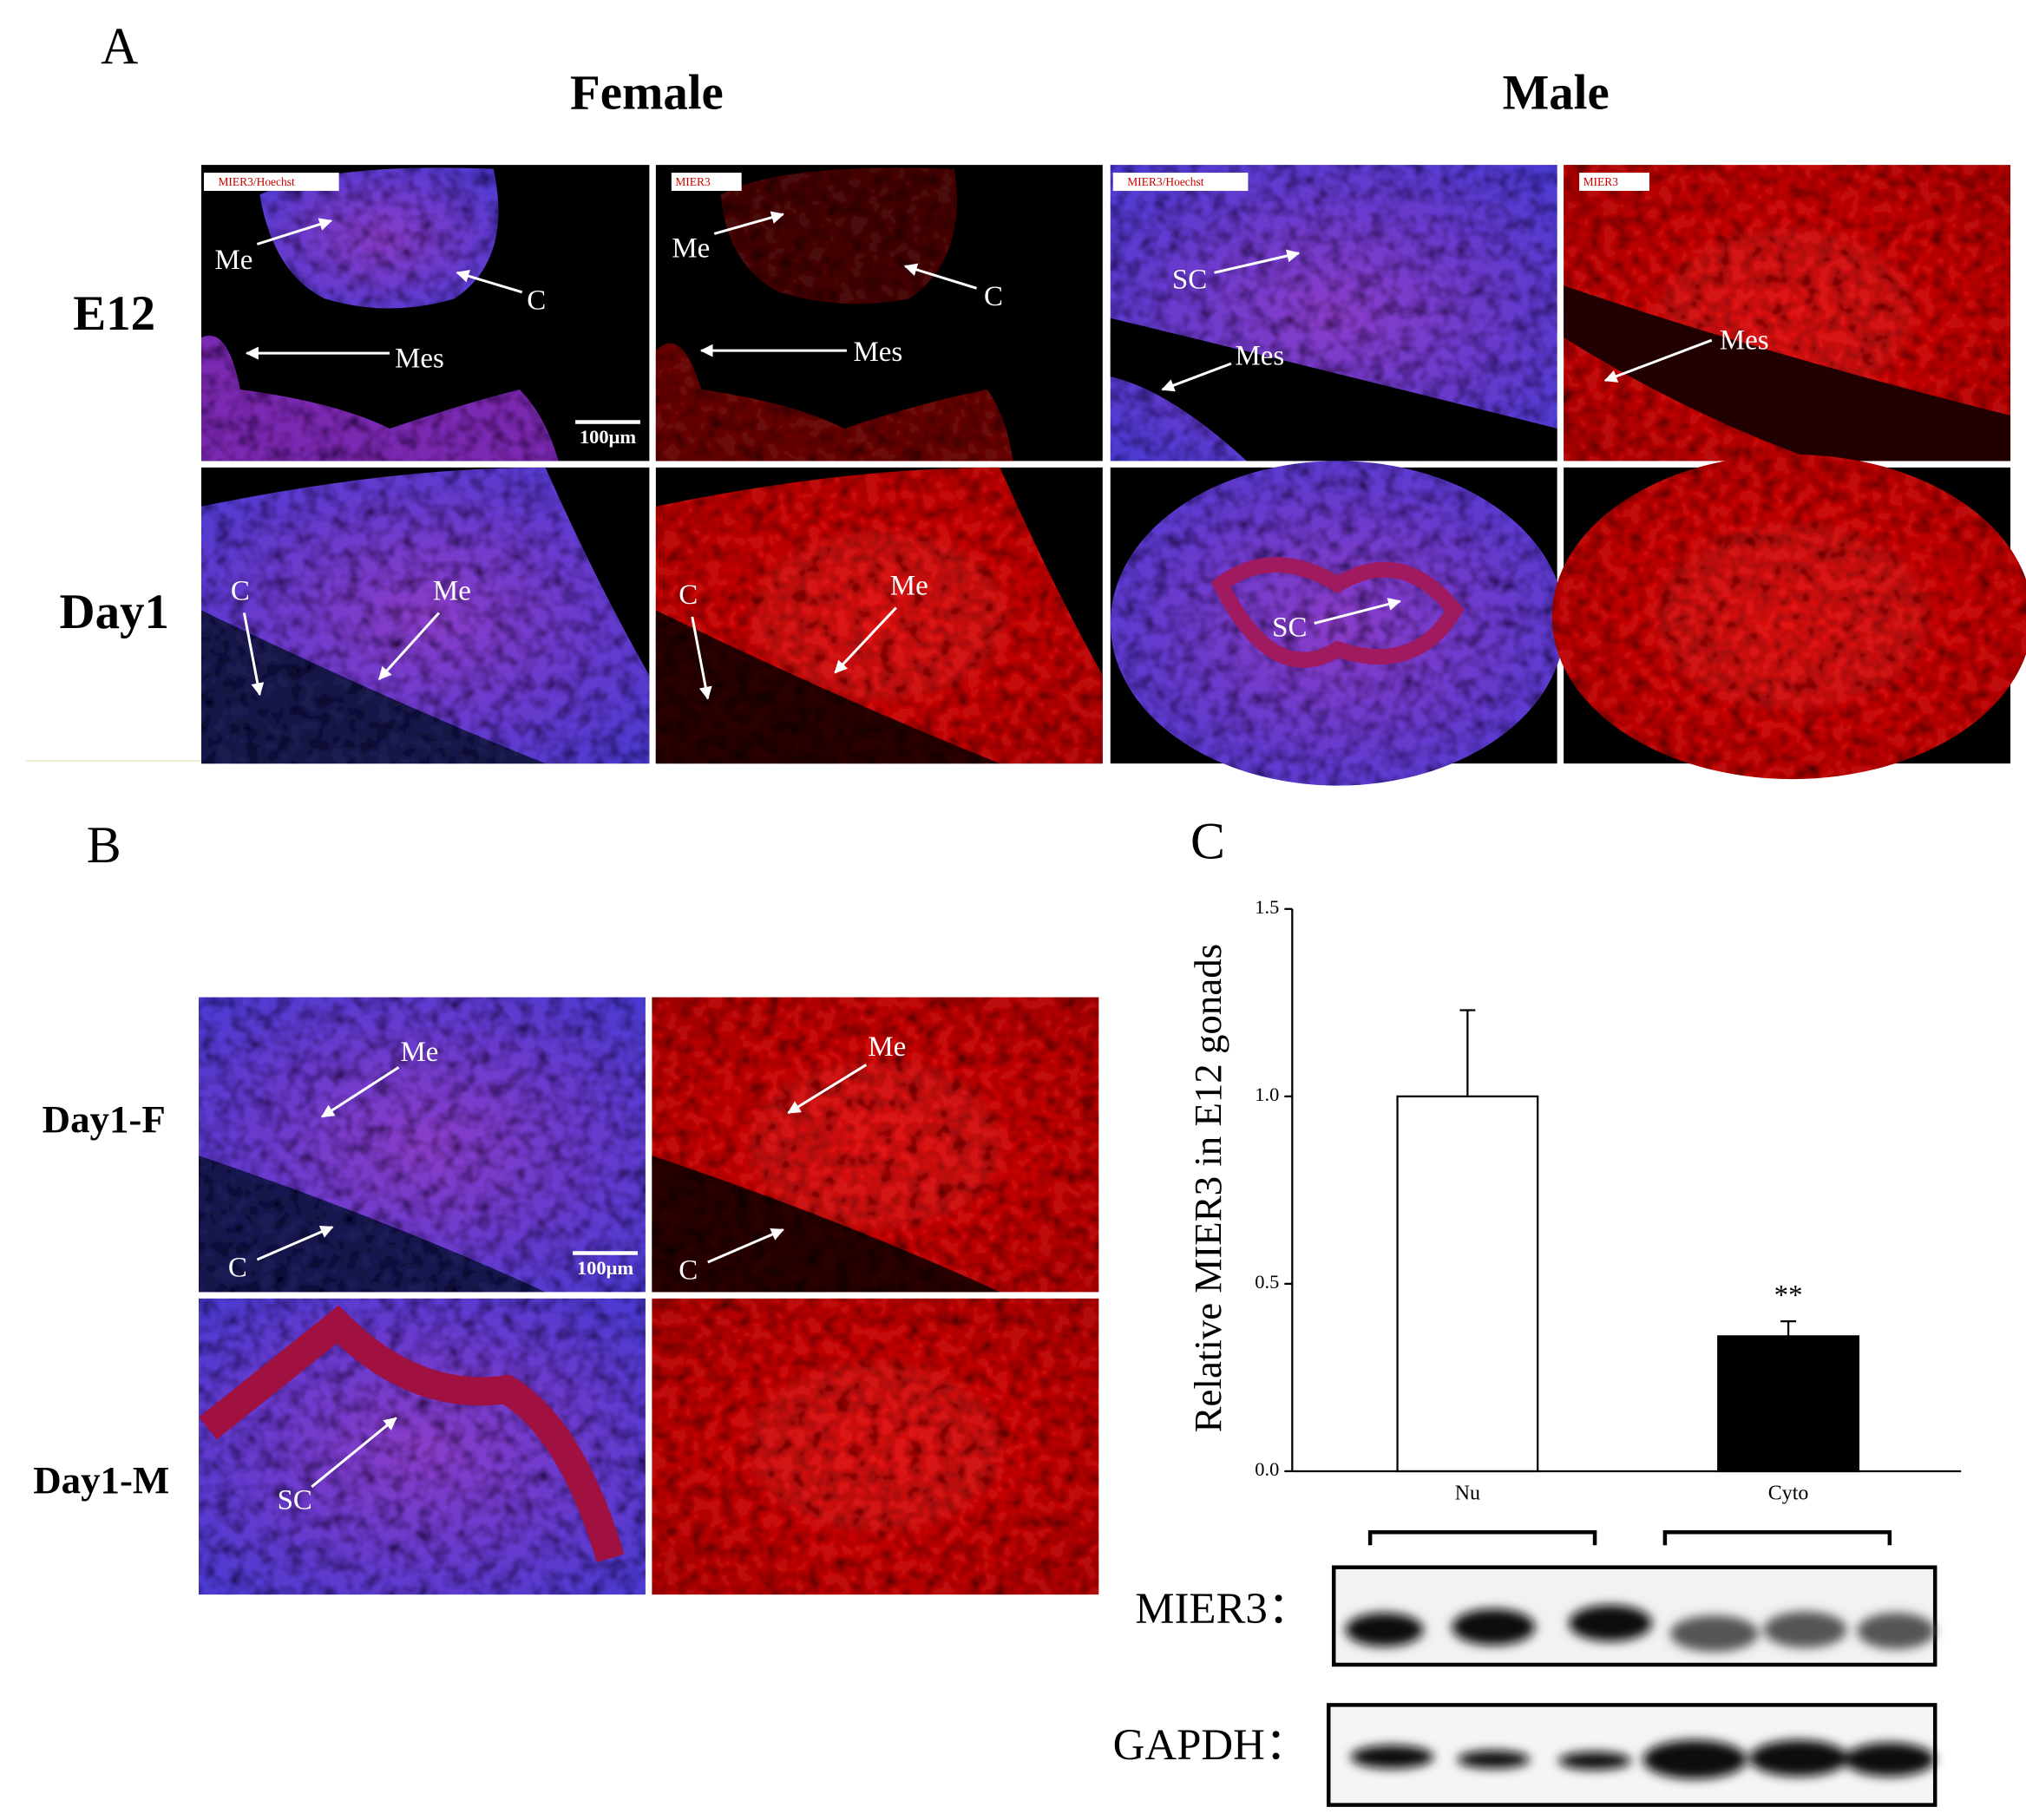  What do you see at coordinates (1788, 1493) in the screenshot?
I see `x-tick-label: Cyto` at bounding box center [1788, 1493].